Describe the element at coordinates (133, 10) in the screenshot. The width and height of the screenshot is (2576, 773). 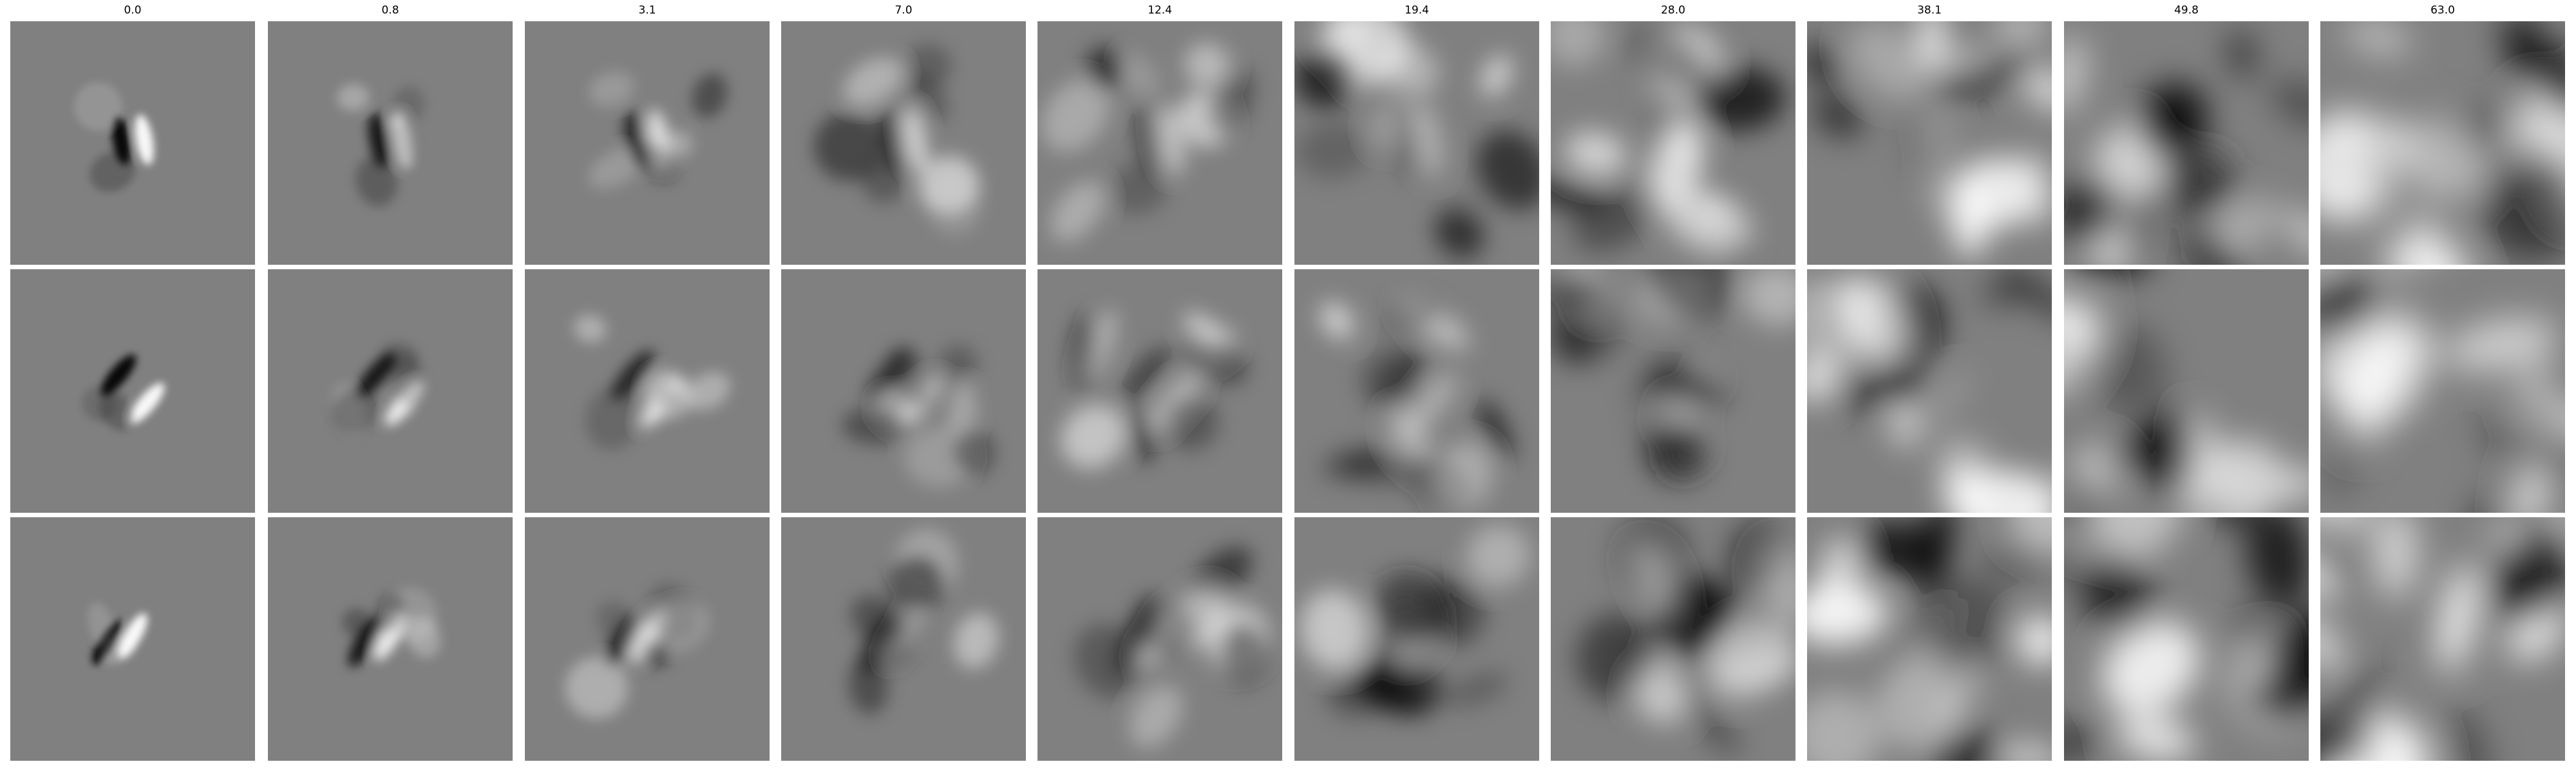
I see `column-title: 0.0` at that location.